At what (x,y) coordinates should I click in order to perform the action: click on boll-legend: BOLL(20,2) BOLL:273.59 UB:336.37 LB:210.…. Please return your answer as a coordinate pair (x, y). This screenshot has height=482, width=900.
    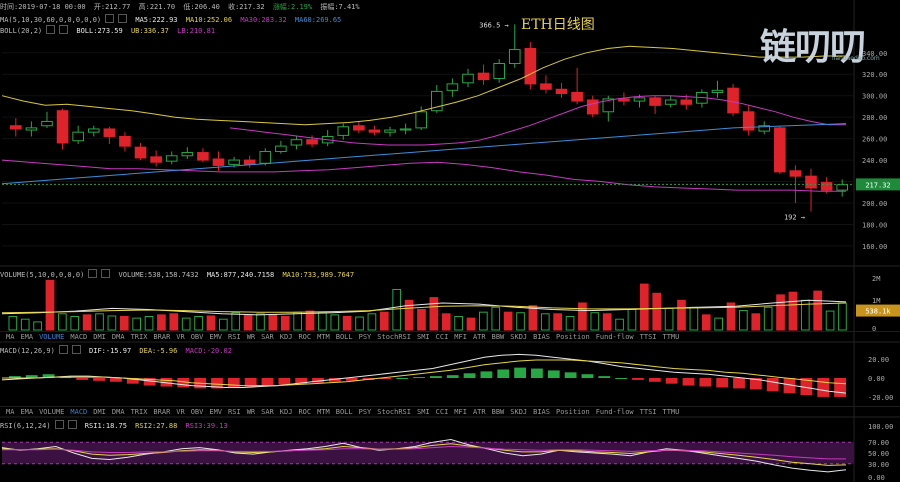
    Looking at the image, I should click on (109, 30).